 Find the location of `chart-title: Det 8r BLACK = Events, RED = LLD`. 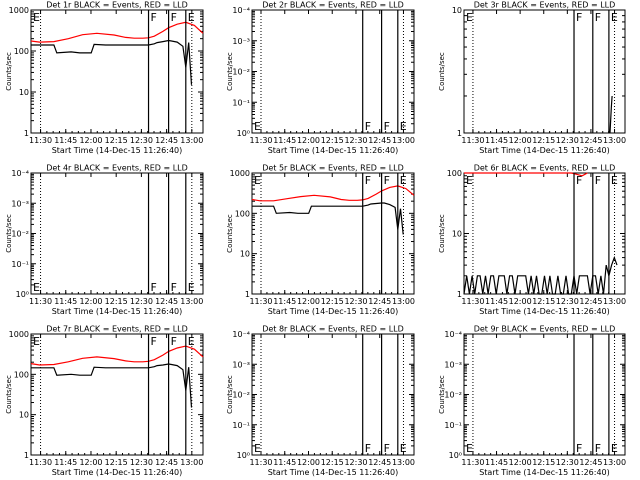

chart-title: Det 8r BLACK = Events, RED = LLD is located at coordinates (333, 329).